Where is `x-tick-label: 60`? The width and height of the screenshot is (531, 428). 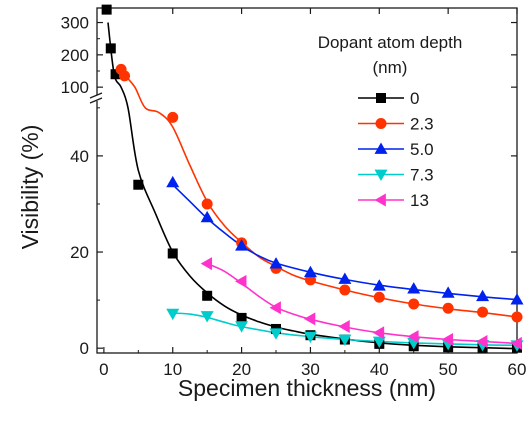 x-tick-label: 60 is located at coordinates (517, 369).